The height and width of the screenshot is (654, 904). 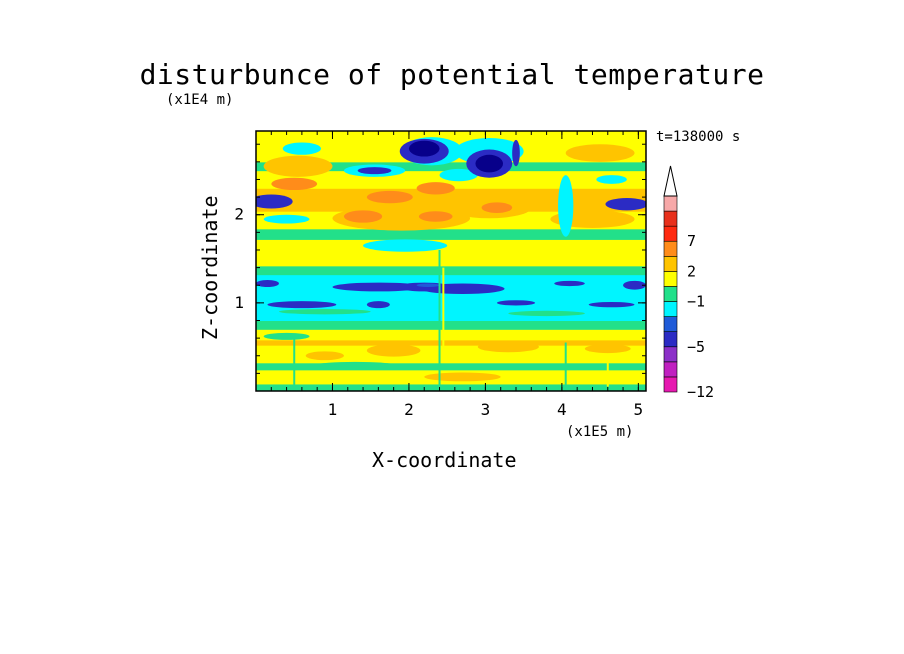 What do you see at coordinates (452, 74) in the screenshot?
I see `chart-title: disturbunce of potential temperature` at bounding box center [452, 74].